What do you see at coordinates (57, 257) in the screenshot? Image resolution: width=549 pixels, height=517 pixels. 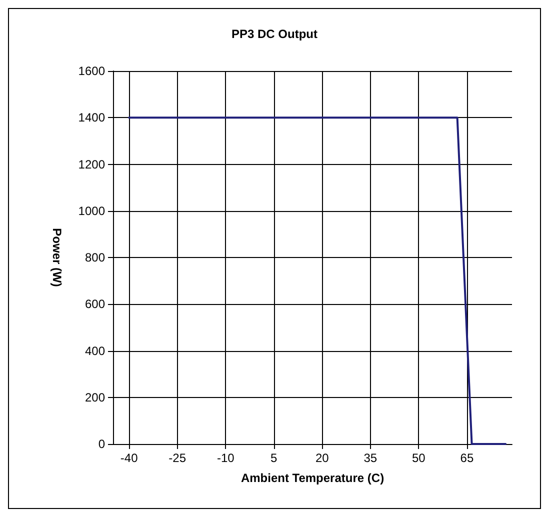 I see `y-axis-title: Power (W)` at bounding box center [57, 257].